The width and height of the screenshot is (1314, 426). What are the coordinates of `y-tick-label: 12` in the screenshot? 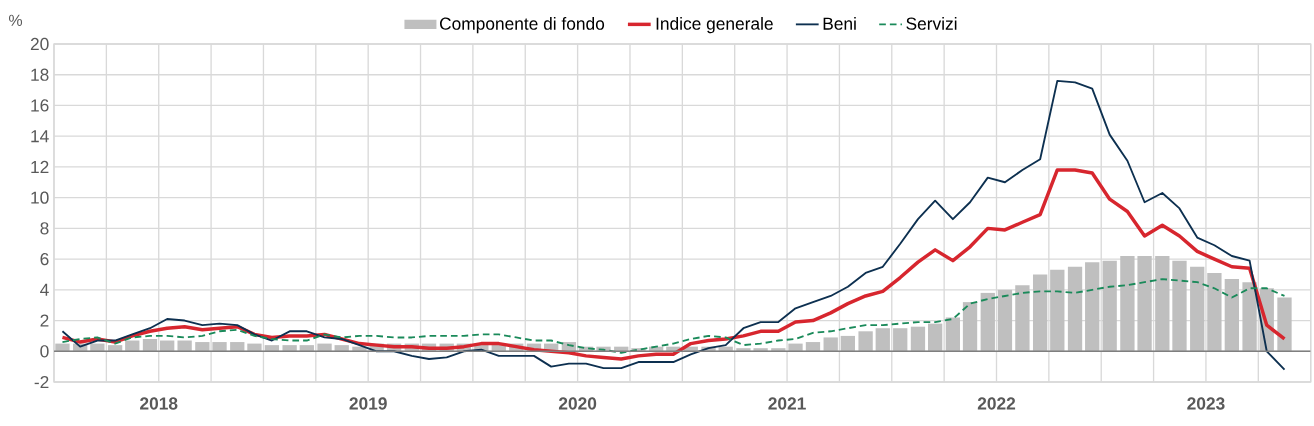 It's located at (40, 166).